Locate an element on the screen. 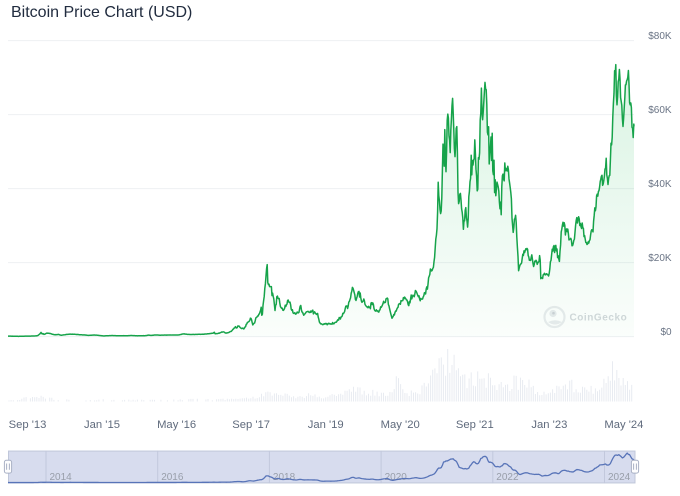  svg-text: 2024 is located at coordinates (619, 477).